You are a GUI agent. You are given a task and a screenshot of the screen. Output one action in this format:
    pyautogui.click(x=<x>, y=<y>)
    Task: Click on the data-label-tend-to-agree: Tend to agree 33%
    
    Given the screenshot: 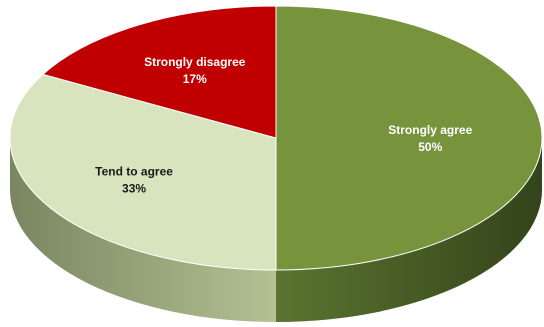 What is the action you would take?
    pyautogui.click(x=134, y=180)
    